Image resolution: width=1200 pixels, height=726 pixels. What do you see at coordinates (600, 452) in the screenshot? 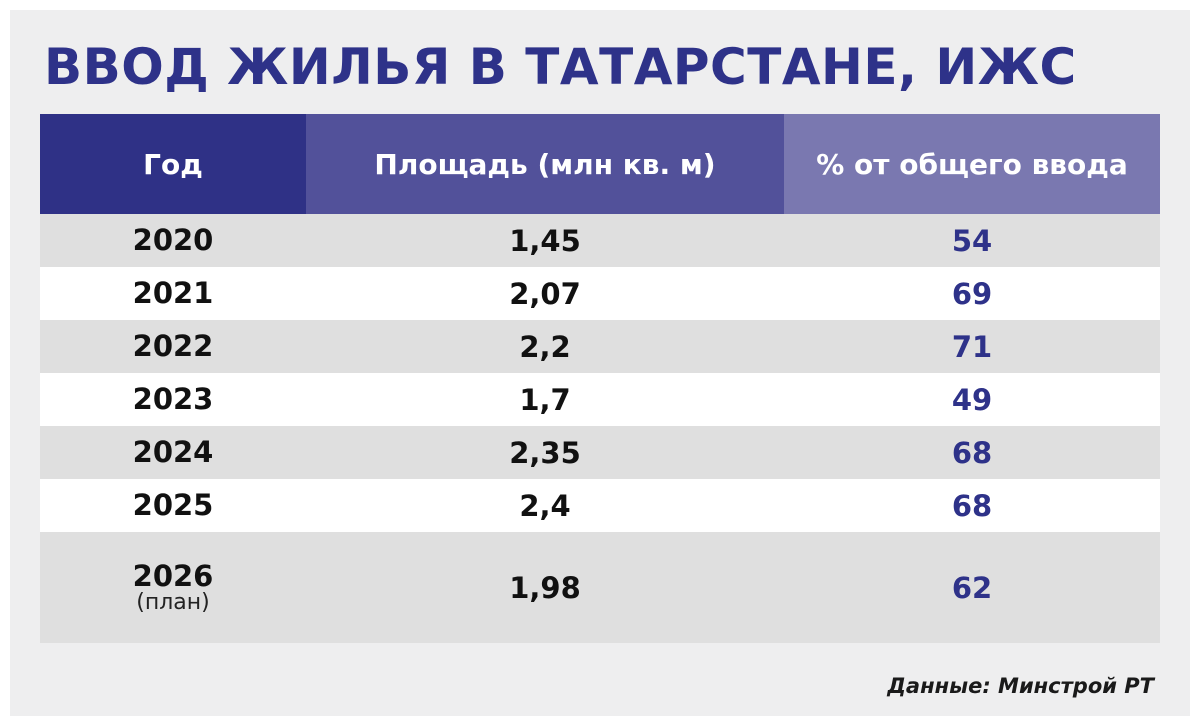
I see `table-row: 2024 2,35 68` at bounding box center [600, 452].